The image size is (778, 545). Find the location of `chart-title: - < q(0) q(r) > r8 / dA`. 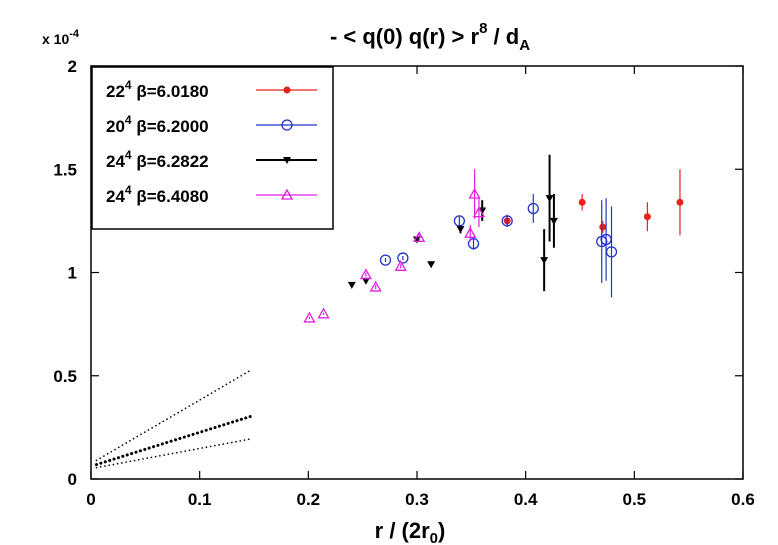

chart-title: - < q(0) q(r) > r8 / dA is located at coordinates (430, 37).